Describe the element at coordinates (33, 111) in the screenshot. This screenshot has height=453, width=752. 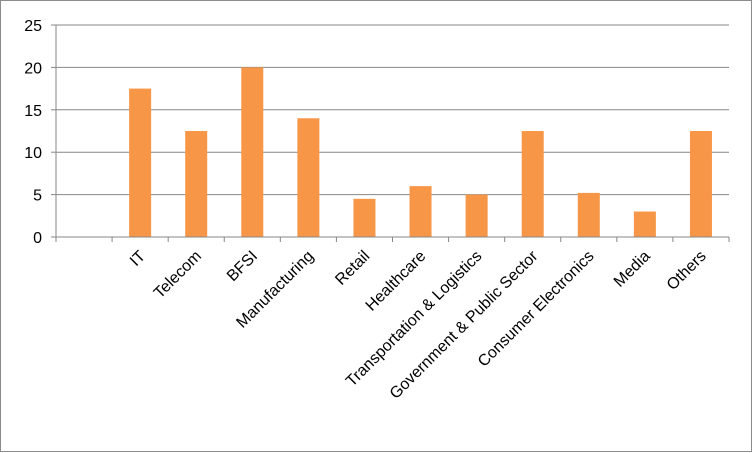
I see `y-tick-label: 15` at that location.